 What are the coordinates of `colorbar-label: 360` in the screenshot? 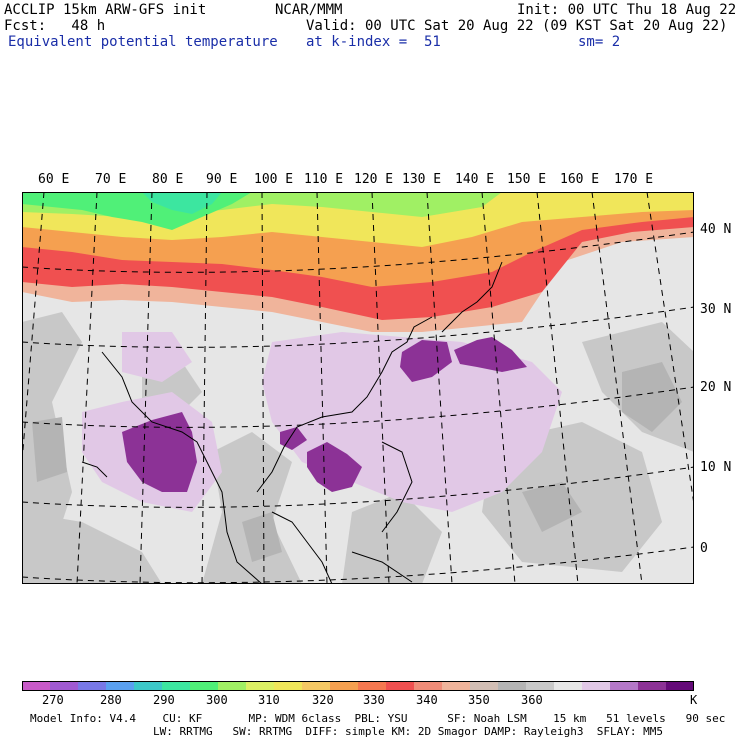 It's located at (532, 700).